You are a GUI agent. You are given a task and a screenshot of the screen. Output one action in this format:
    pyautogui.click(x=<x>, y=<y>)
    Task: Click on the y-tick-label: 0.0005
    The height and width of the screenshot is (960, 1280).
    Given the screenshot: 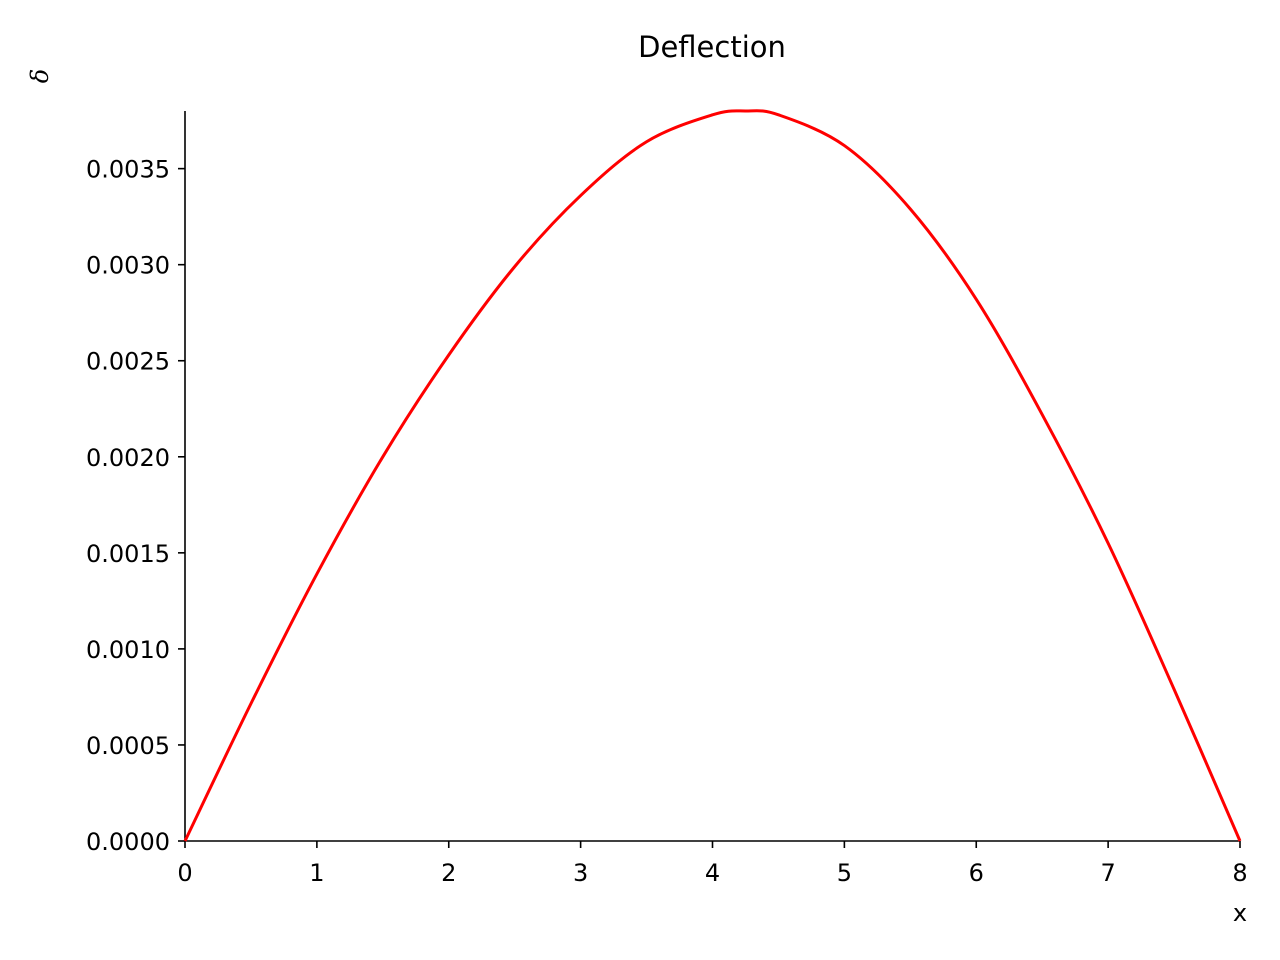 What is the action you would take?
    pyautogui.click(x=128, y=746)
    